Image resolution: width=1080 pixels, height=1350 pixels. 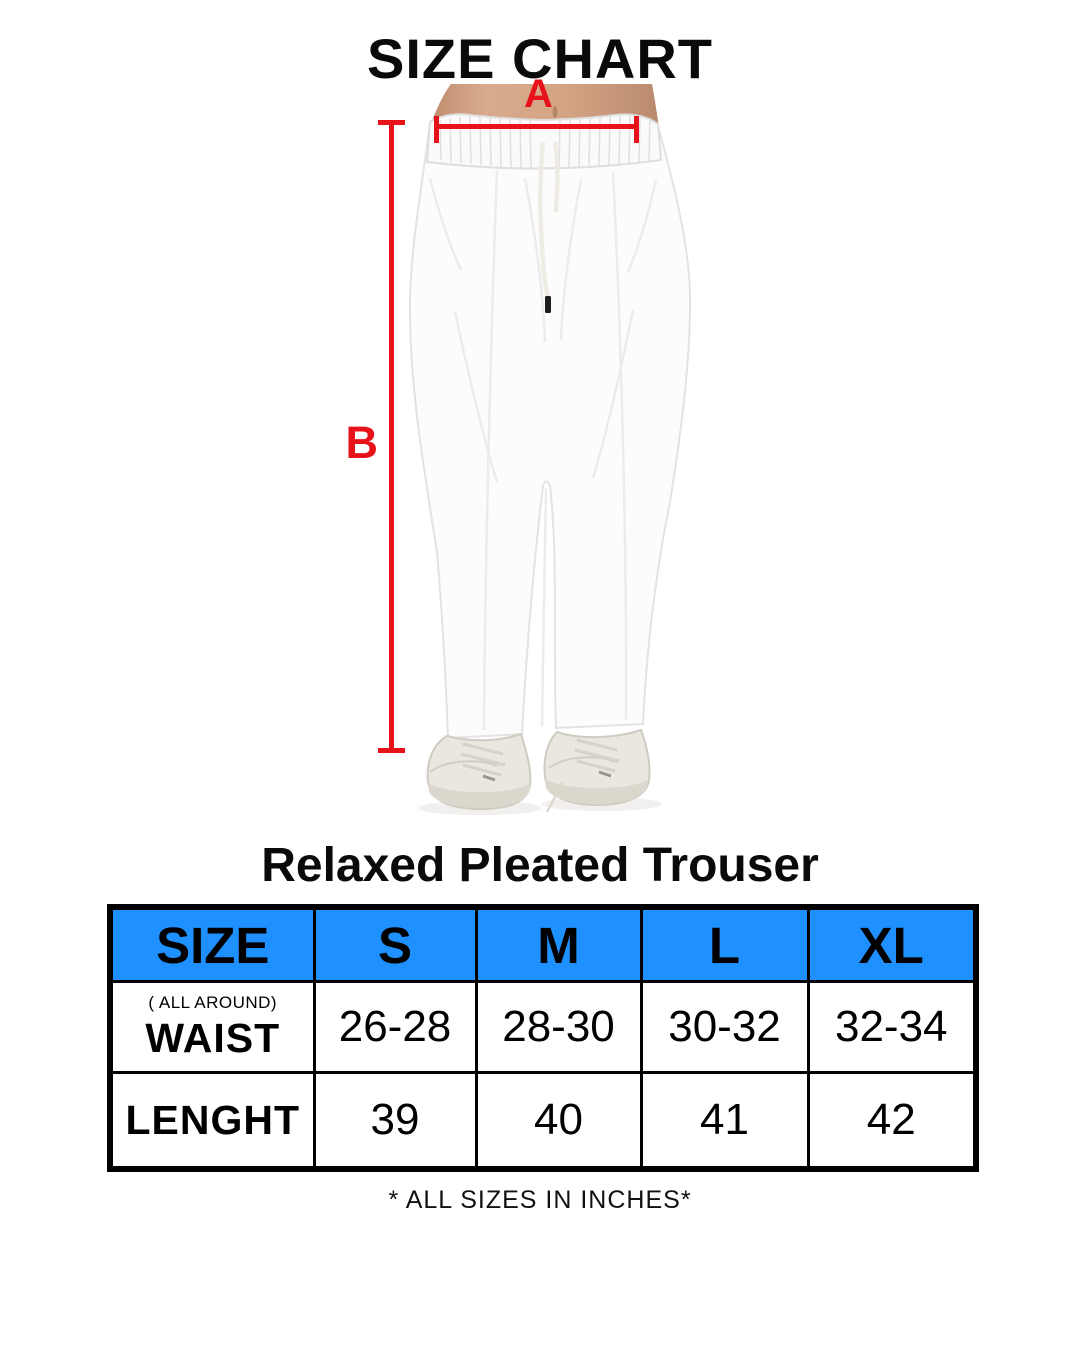 I want to click on table-row-length: LENGHT 39 40 41 42, so click(x=543, y=1121).